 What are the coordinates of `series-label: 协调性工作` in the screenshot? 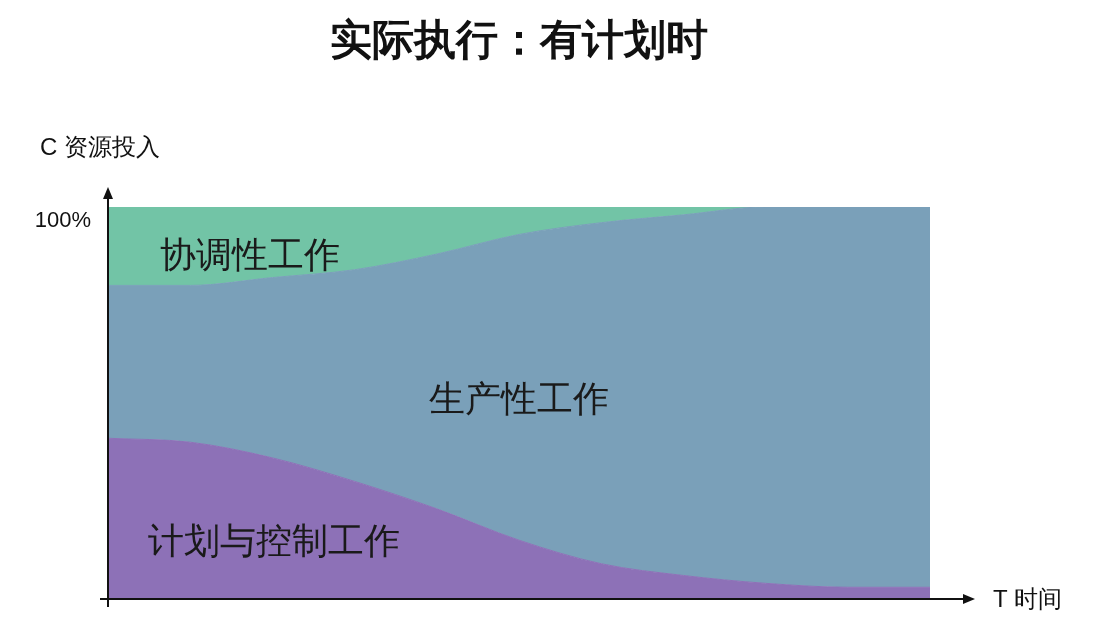 It's located at (250, 255).